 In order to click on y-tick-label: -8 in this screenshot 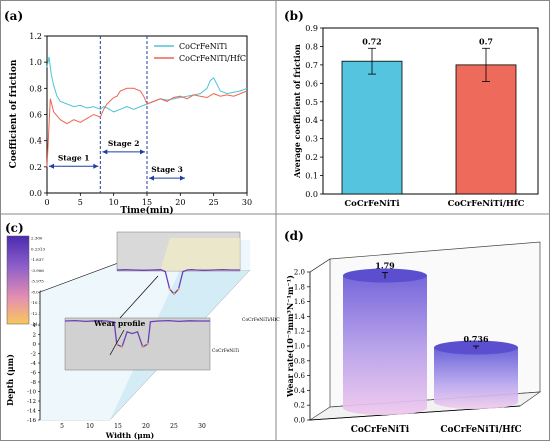, I will do `click(34, 383)`.